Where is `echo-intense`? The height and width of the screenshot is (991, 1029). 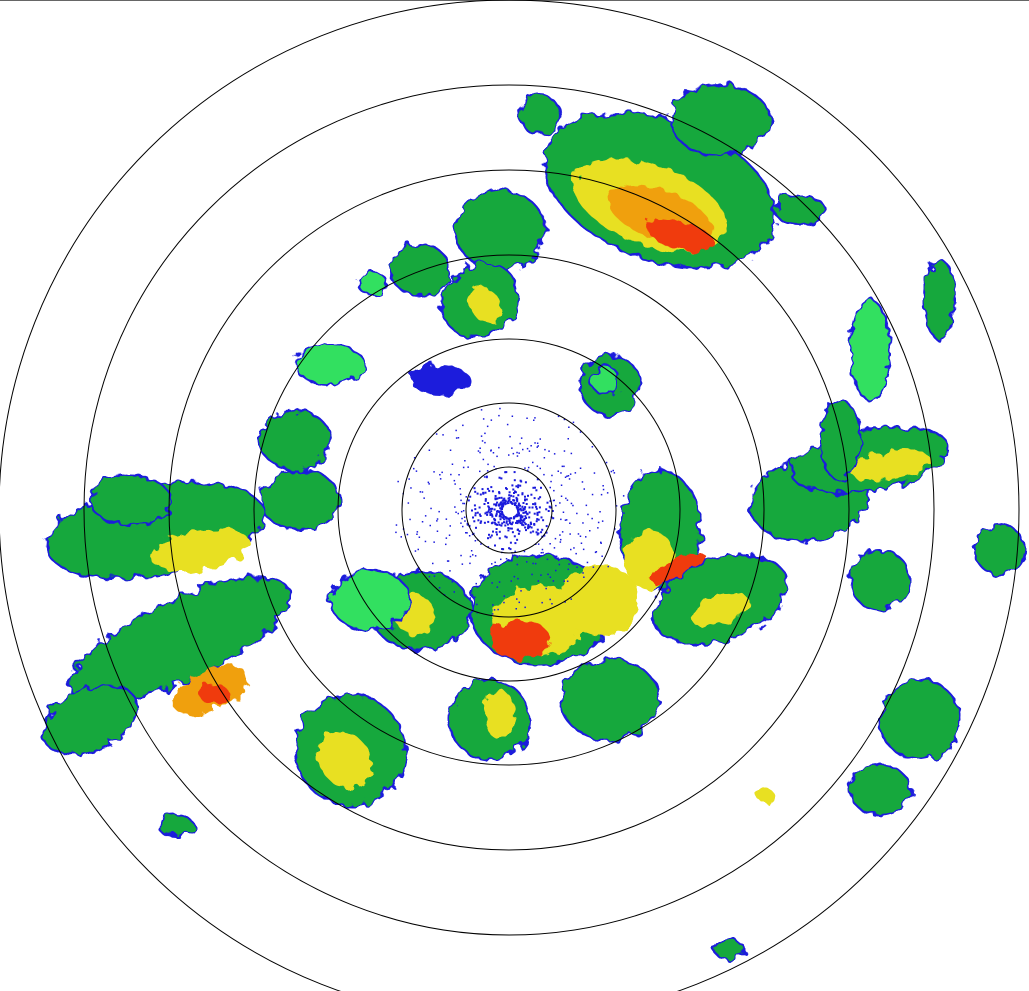
echo-intense is located at coordinates (520, 640).